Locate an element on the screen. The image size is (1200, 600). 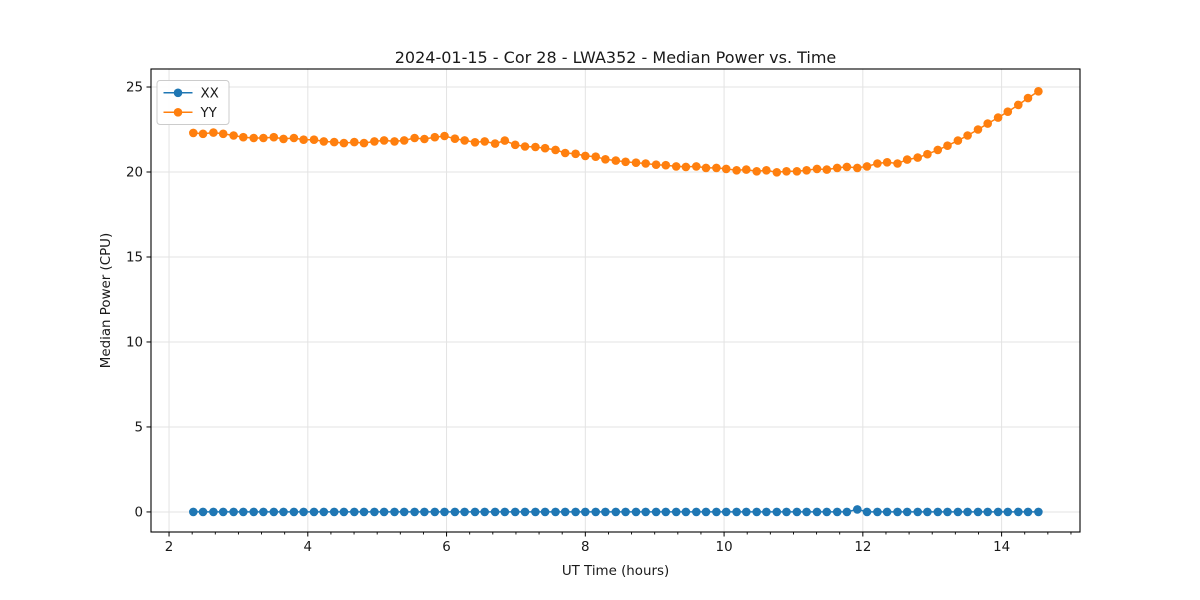
x-tick-label: 8 is located at coordinates (585, 547).